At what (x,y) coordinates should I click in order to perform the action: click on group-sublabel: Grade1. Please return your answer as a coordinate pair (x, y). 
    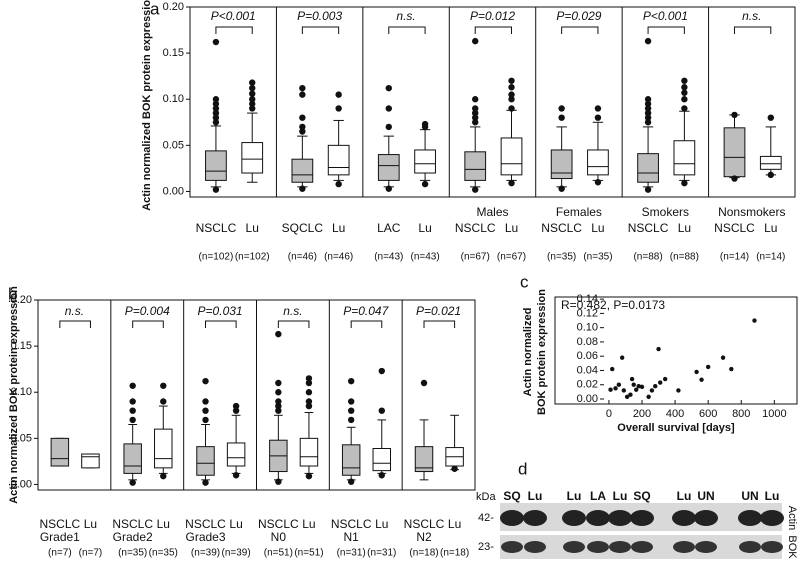
    Looking at the image, I should click on (60, 537).